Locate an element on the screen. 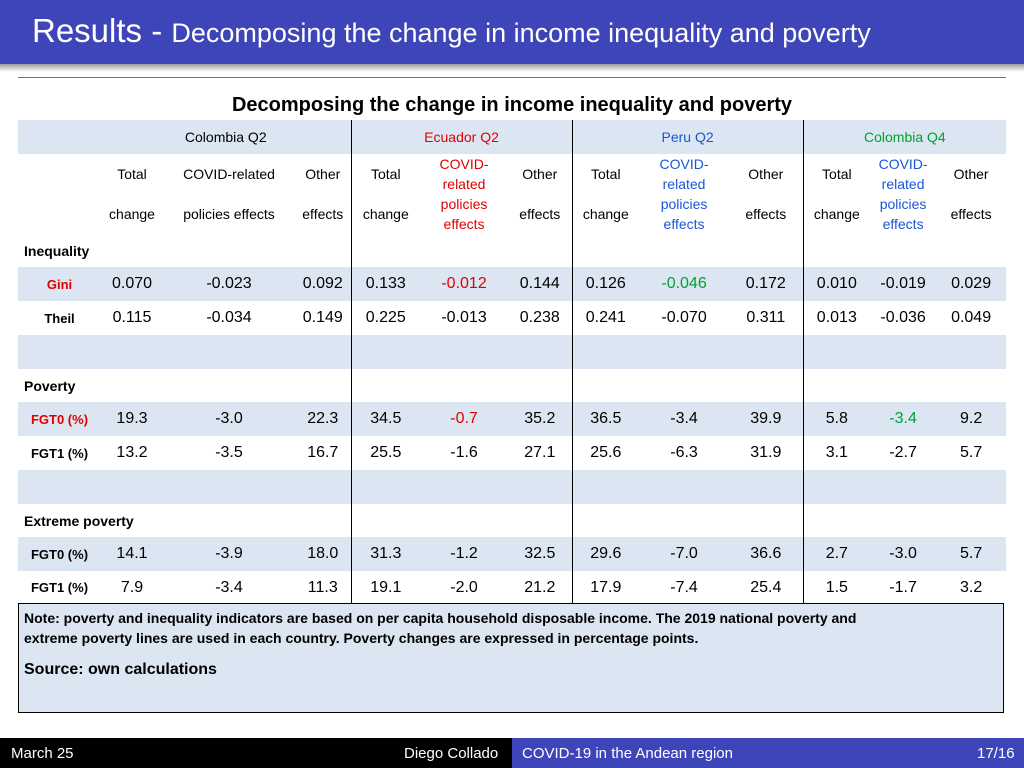 The width and height of the screenshot is (1024, 768). section-inequality: Inequality is located at coordinates (512, 250).